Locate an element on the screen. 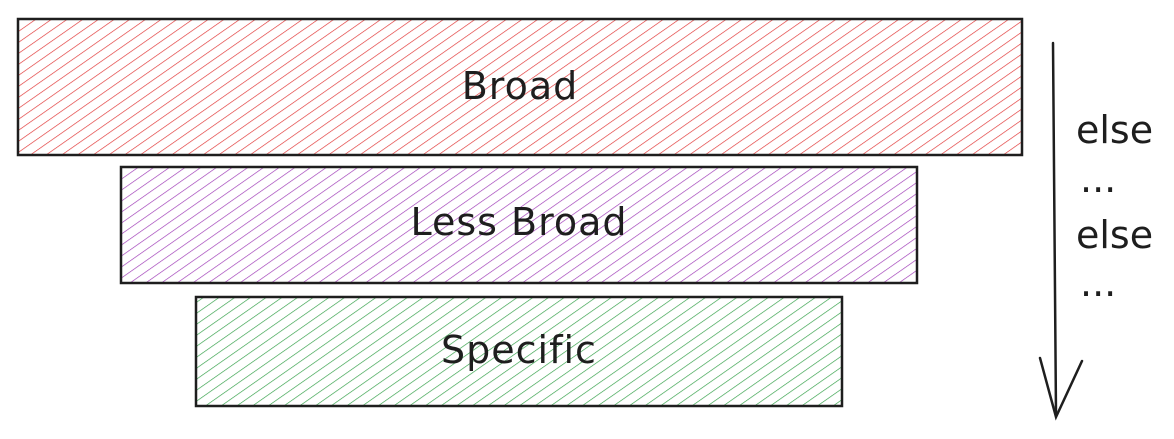 Image resolution: width=1174 pixels, height=439 pixels. tier-specific-box is located at coordinates (519, 351).